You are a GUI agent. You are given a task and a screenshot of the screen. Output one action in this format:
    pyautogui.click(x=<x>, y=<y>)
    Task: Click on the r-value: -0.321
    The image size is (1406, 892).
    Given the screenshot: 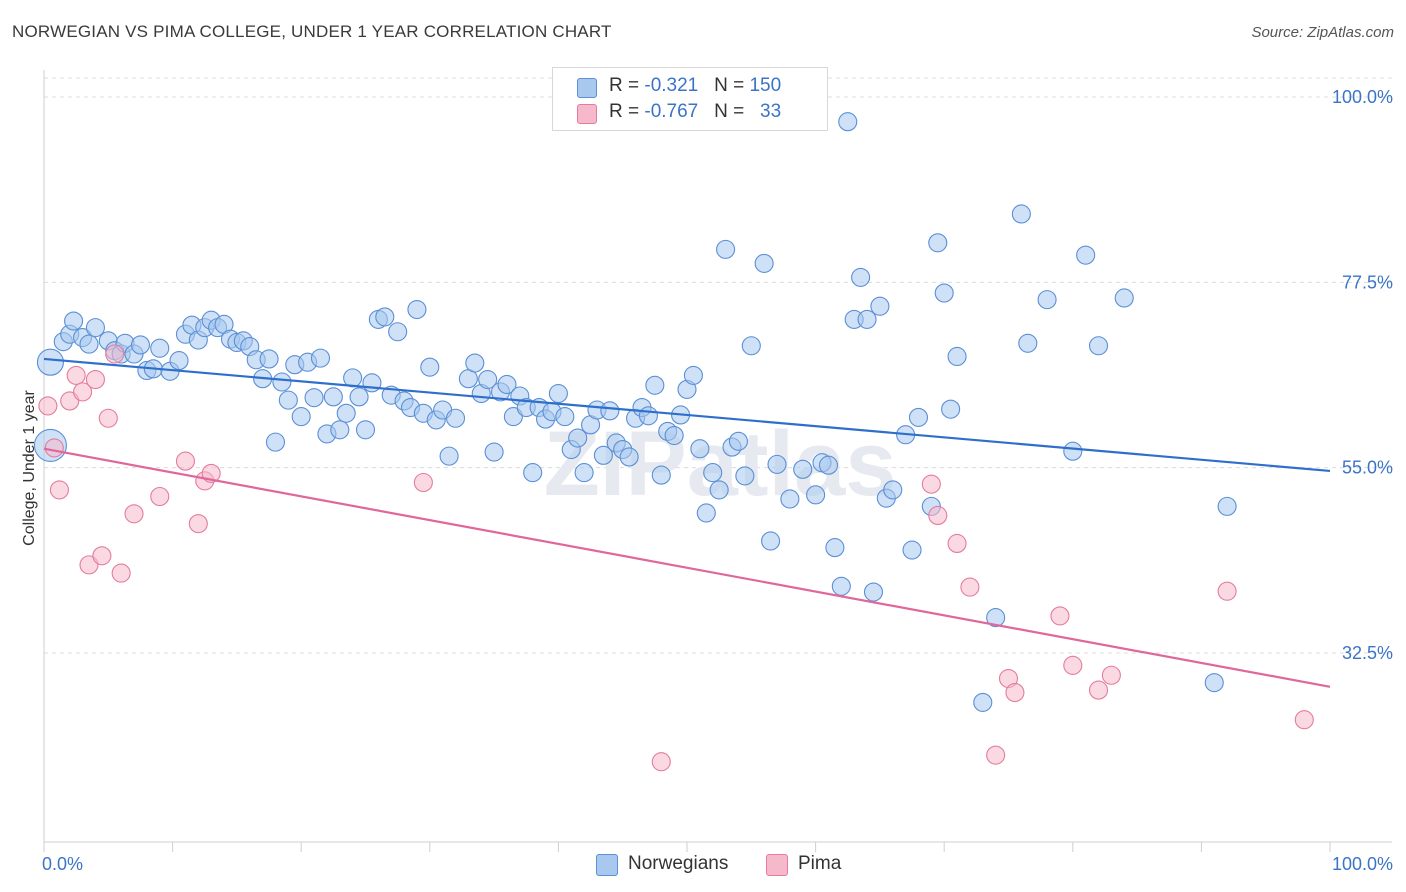 What is the action you would take?
    pyautogui.click(x=671, y=85)
    